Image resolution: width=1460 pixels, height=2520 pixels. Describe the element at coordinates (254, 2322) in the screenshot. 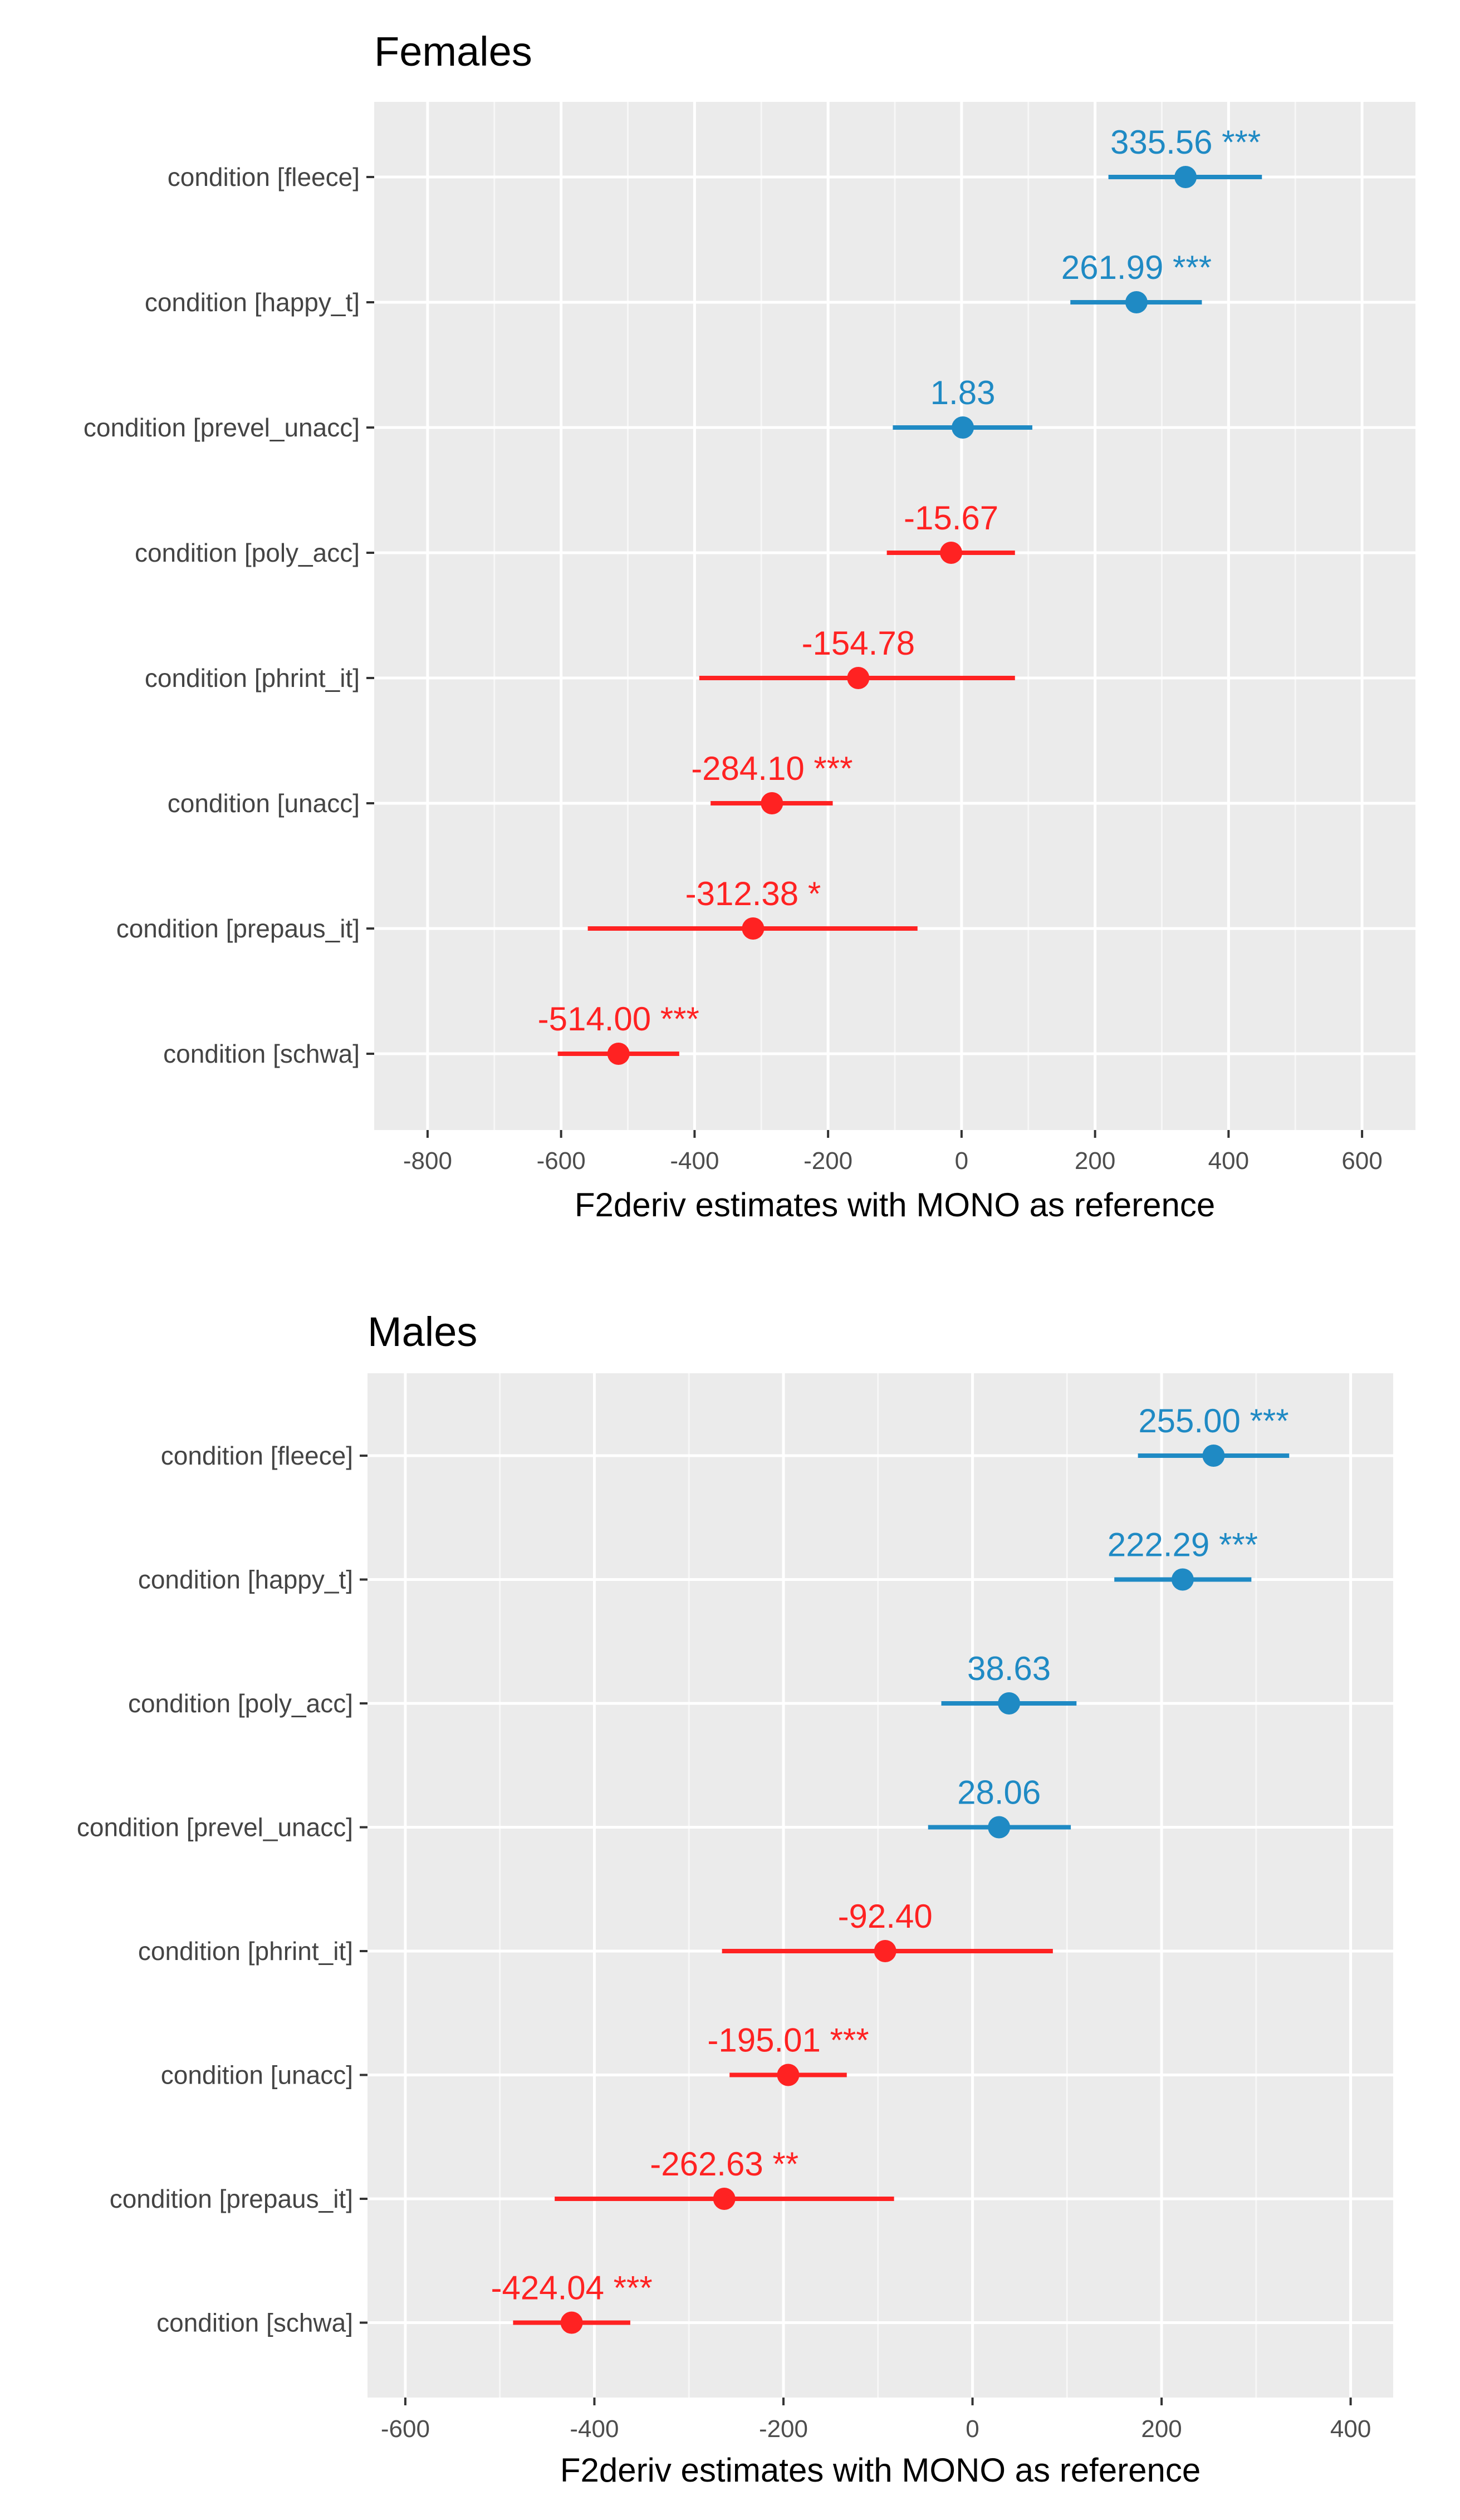

I see `males-category-label: condition [schwa]` at that location.